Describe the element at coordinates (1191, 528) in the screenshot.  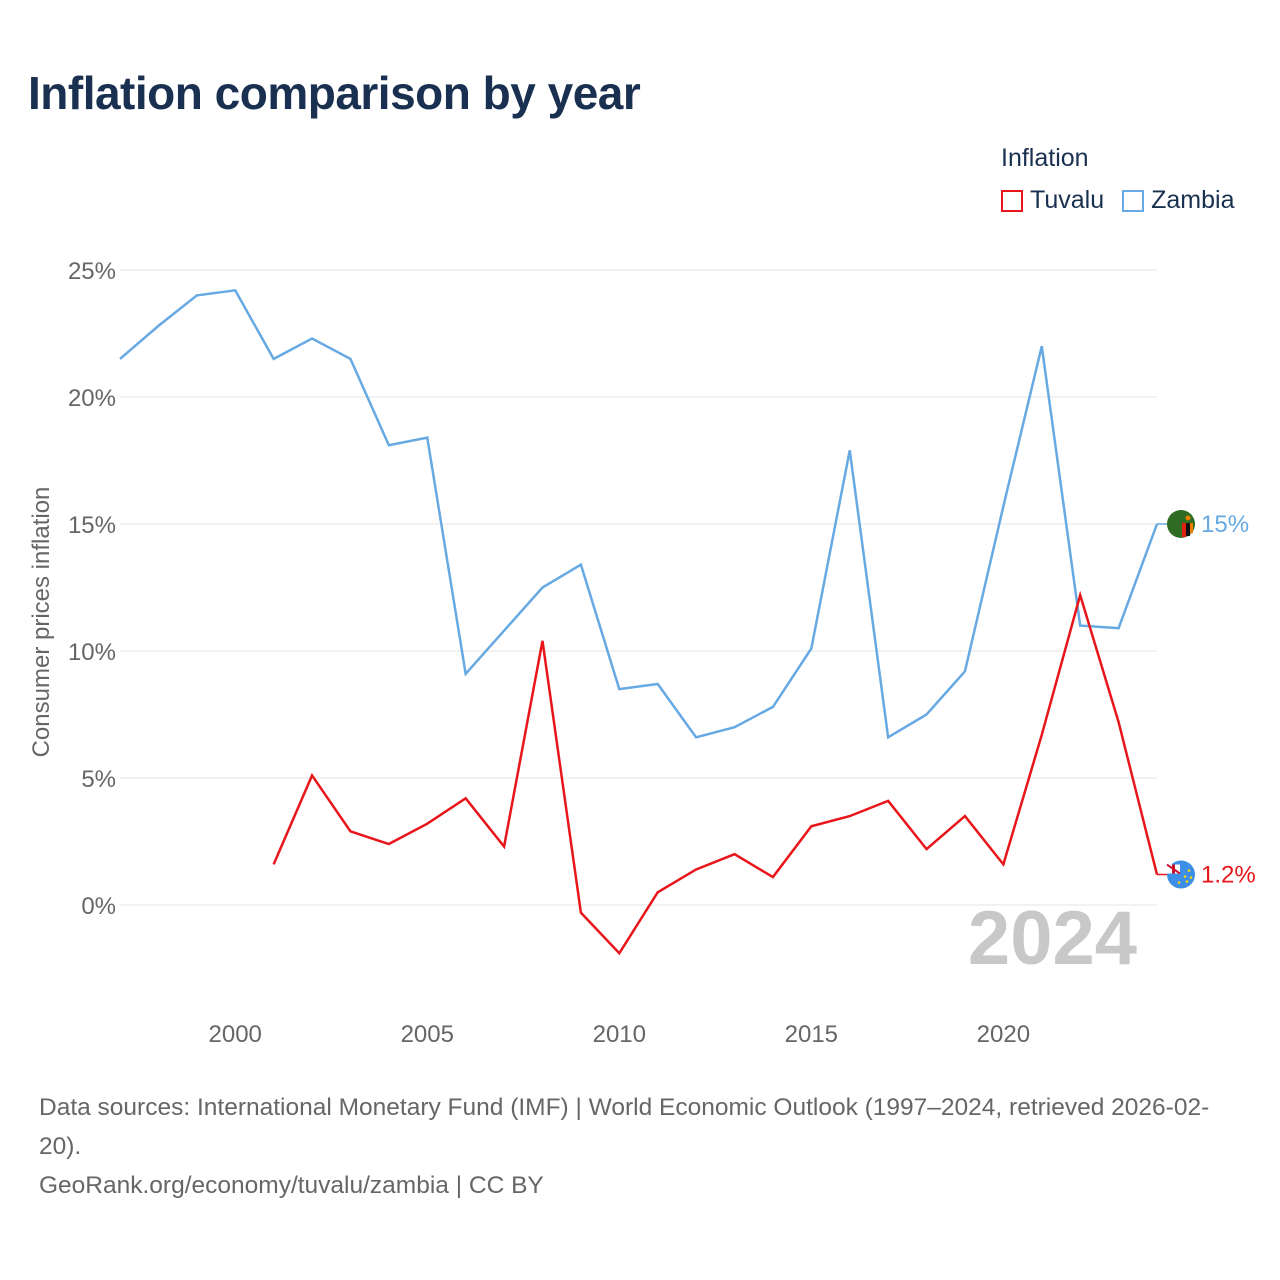
I see `zambia-flag-stripe-orange` at that location.